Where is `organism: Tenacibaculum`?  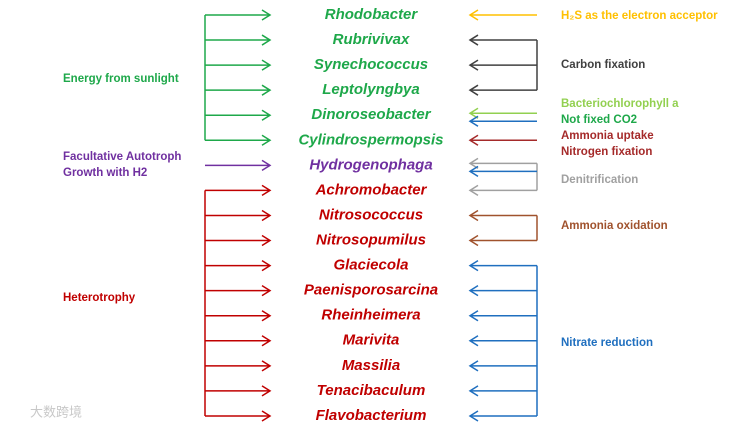
organism: Tenacibaculum is located at coordinates (371, 390).